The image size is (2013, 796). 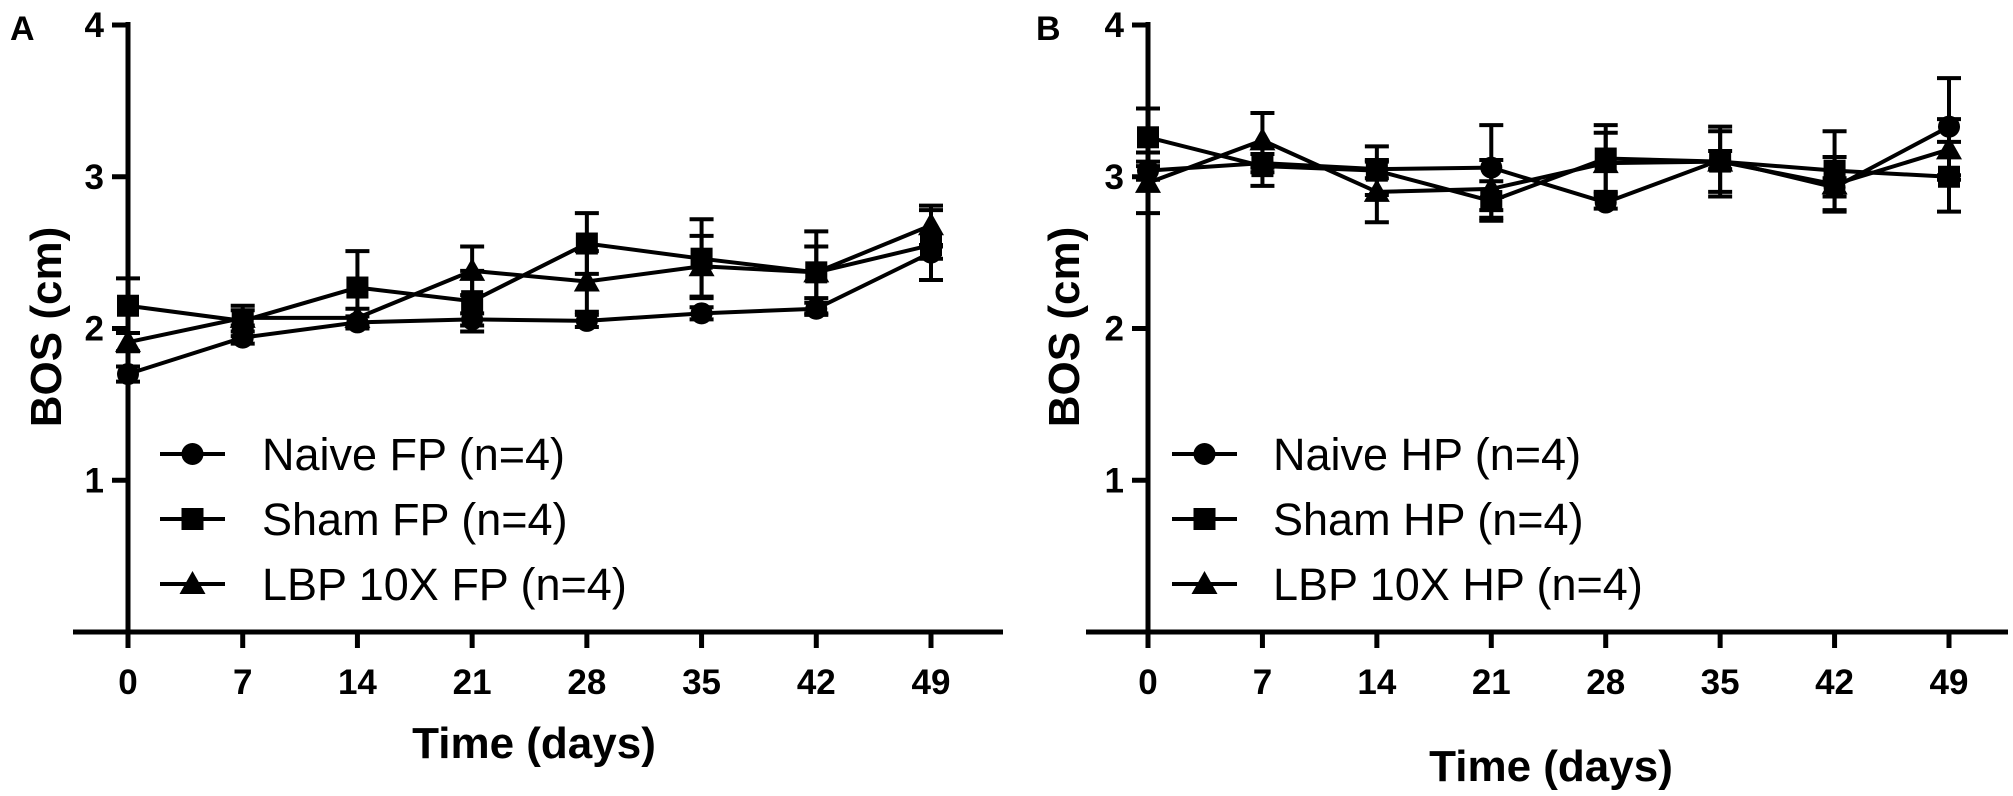 I want to click on series-square, so click(x=1548, y=164).